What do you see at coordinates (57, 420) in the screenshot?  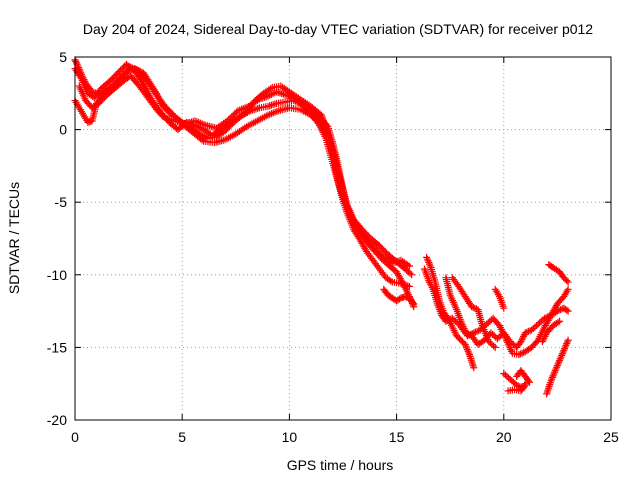 I see `y-tick-label: -20` at bounding box center [57, 420].